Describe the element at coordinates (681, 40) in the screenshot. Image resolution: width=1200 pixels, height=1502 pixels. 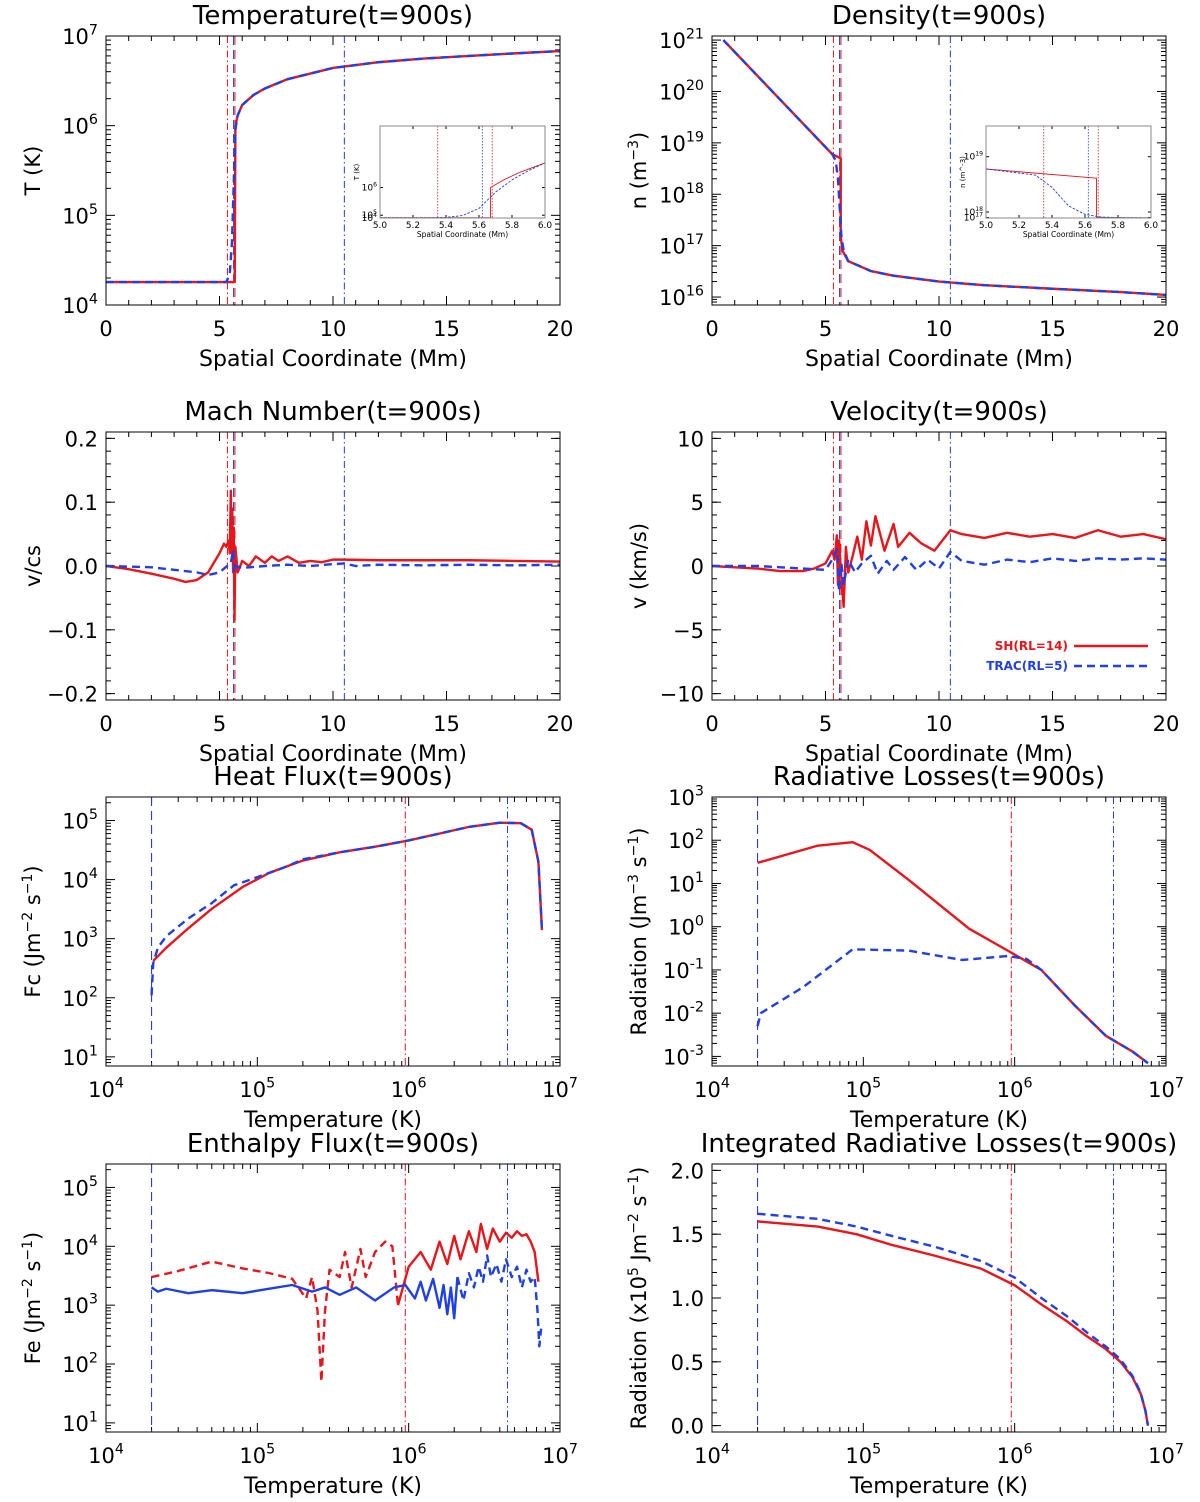
I see `y-tick-label: 10²¹` at that location.